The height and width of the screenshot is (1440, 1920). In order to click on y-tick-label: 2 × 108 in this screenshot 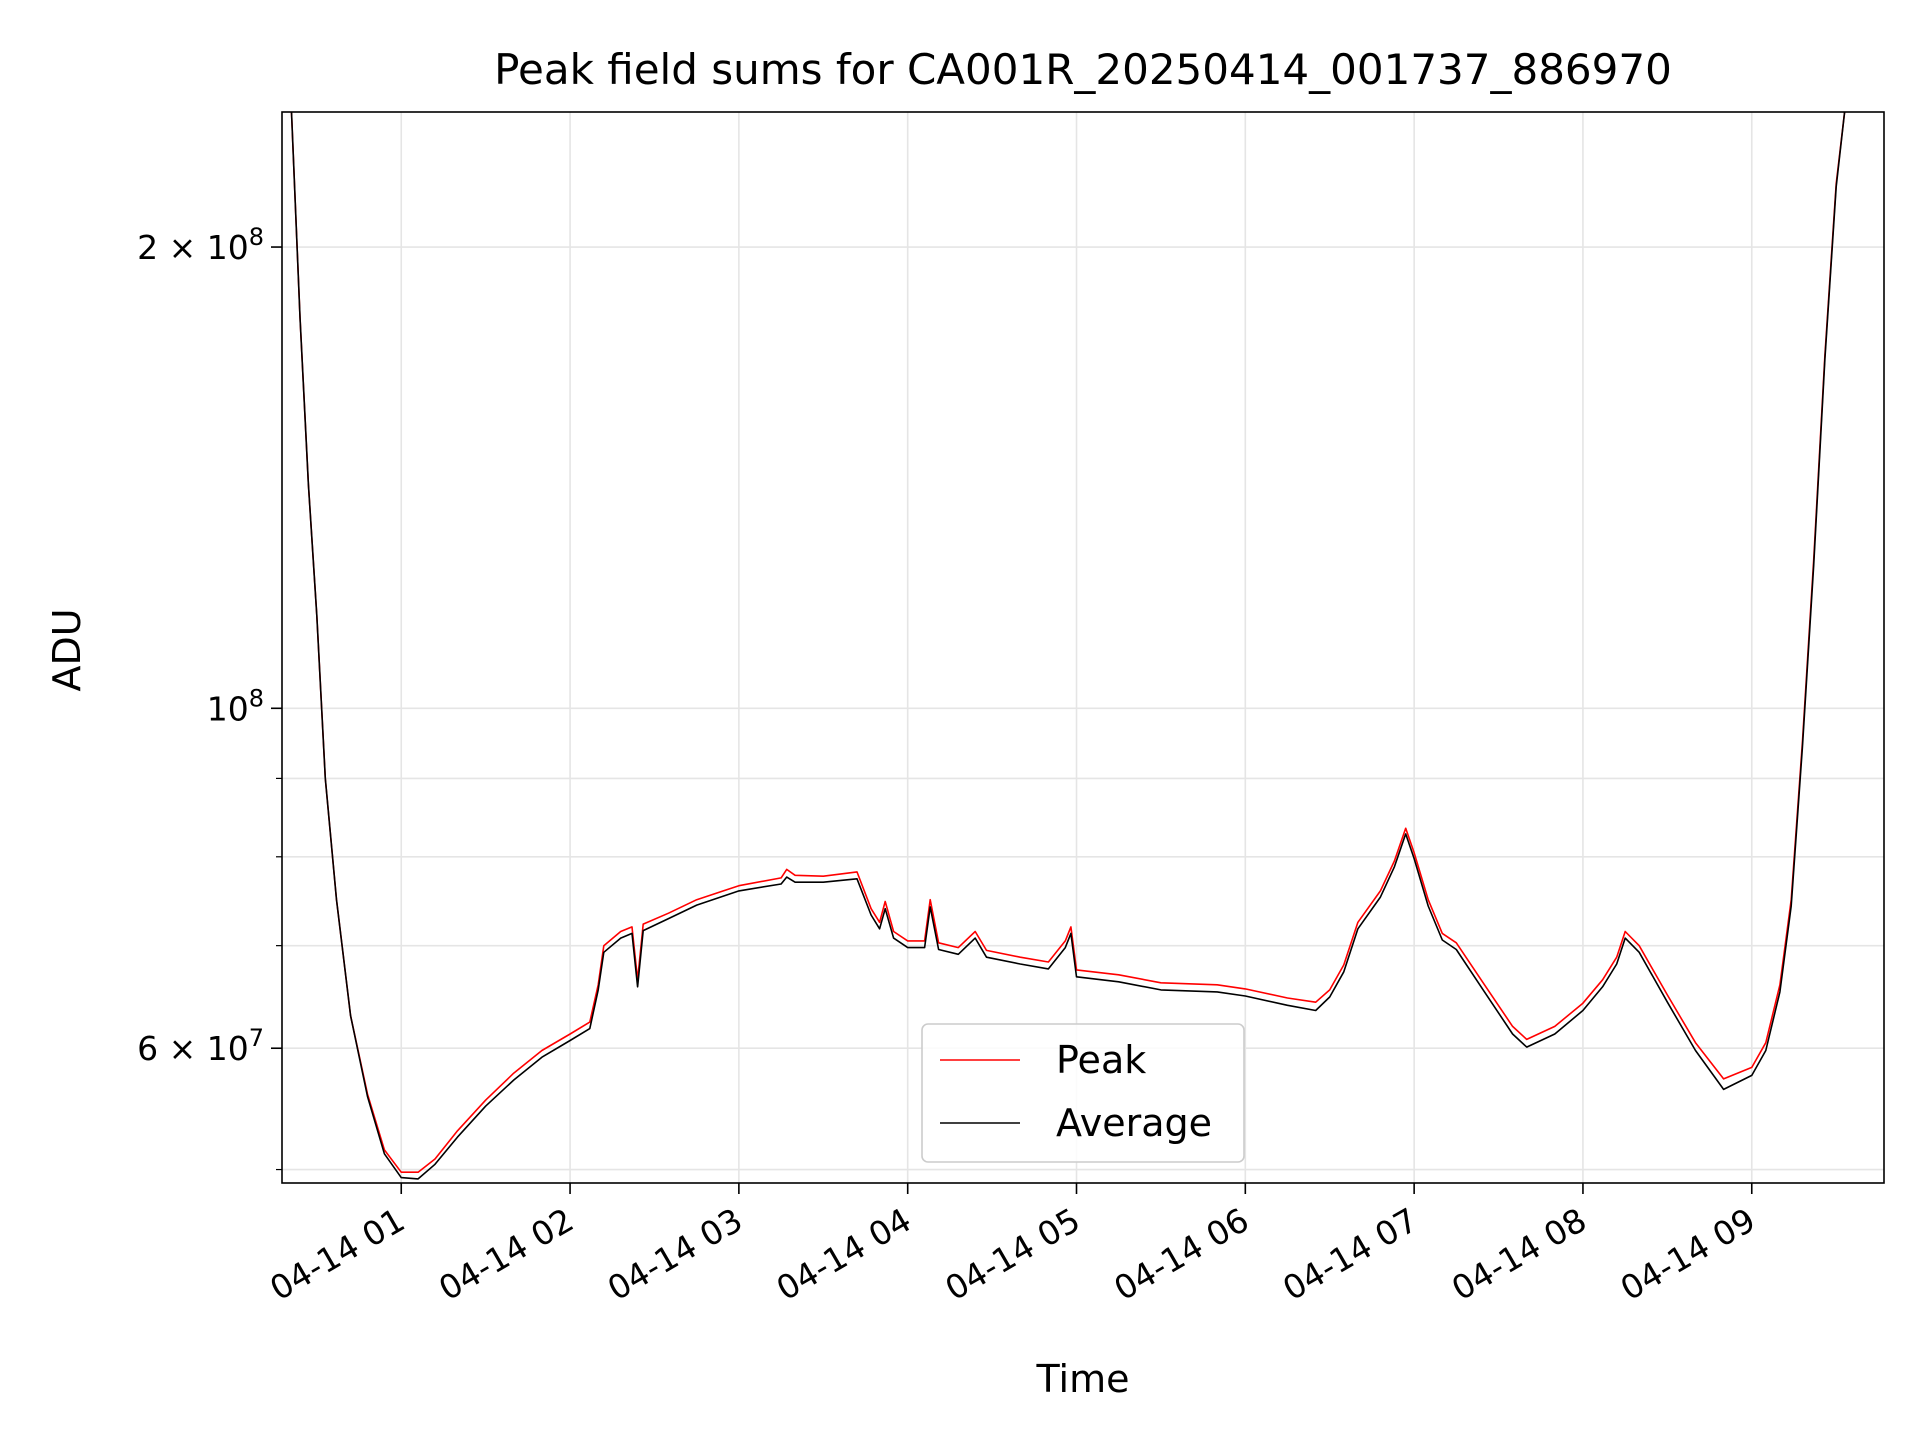, I will do `click(200, 245)`.